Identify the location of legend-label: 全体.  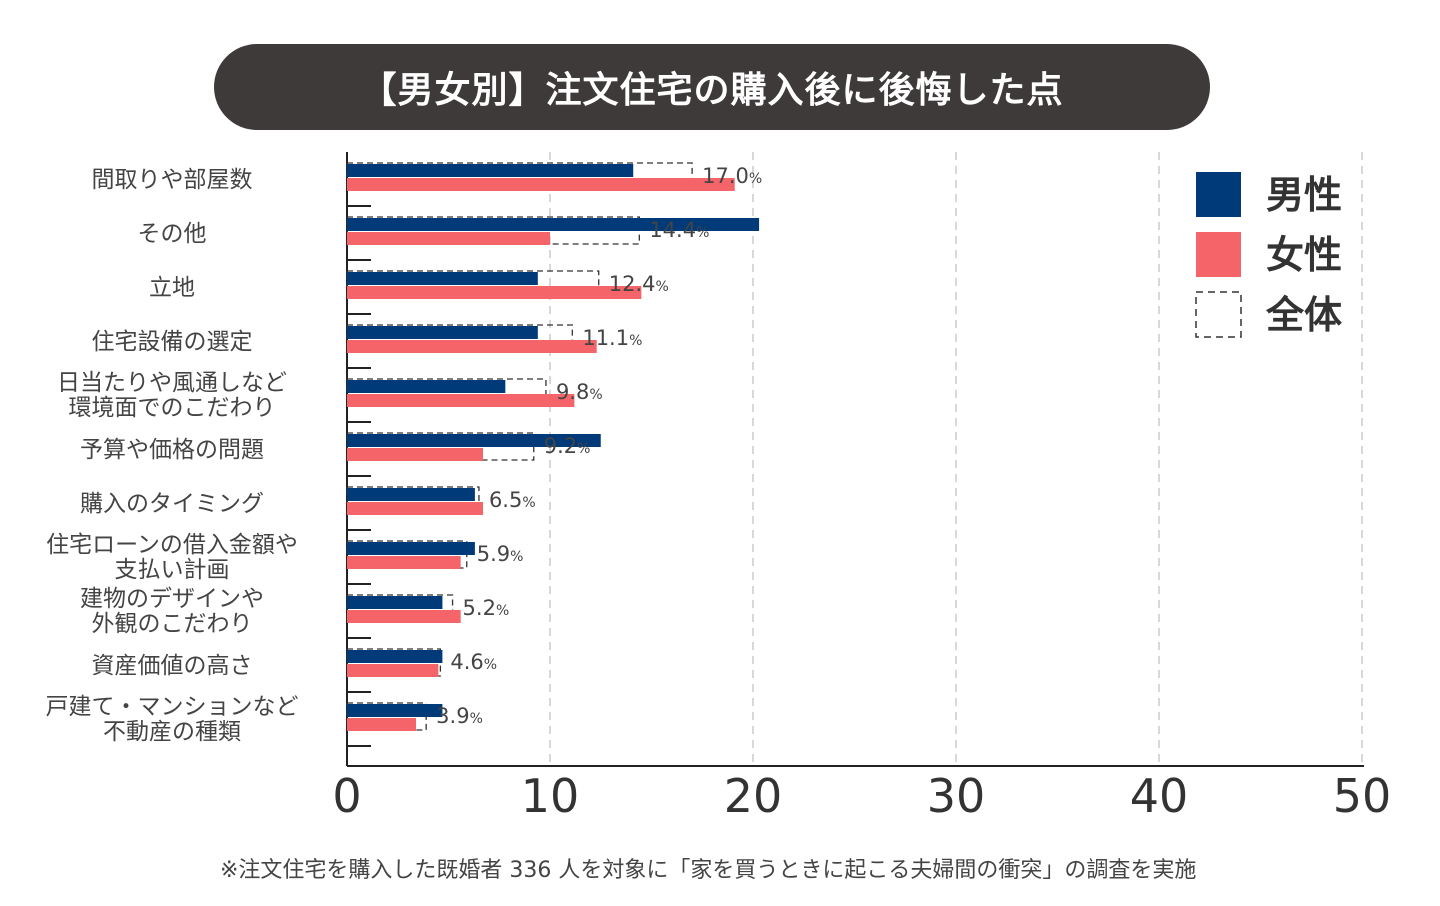
(1303, 315).